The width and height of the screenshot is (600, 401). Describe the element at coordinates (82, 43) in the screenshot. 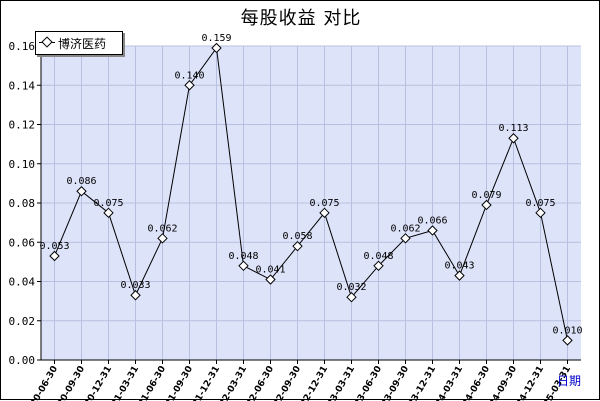

I see `legend-label: 博济医药` at that location.